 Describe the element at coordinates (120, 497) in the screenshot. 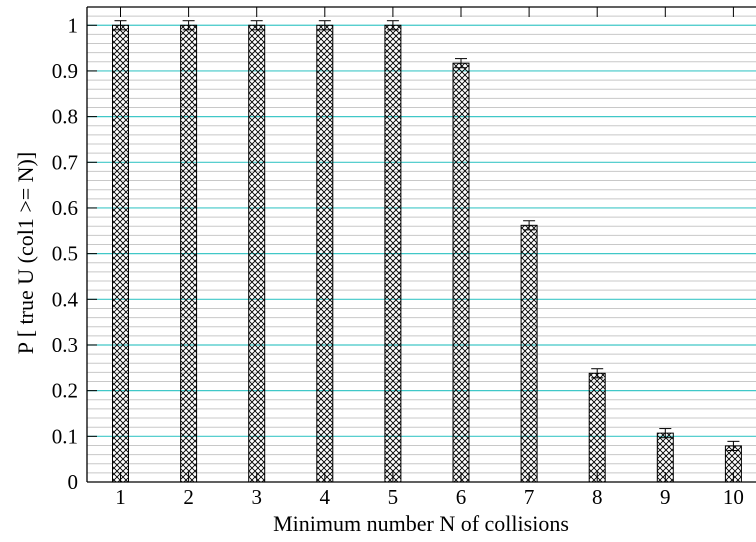

I see `x-tick-label: 1` at that location.